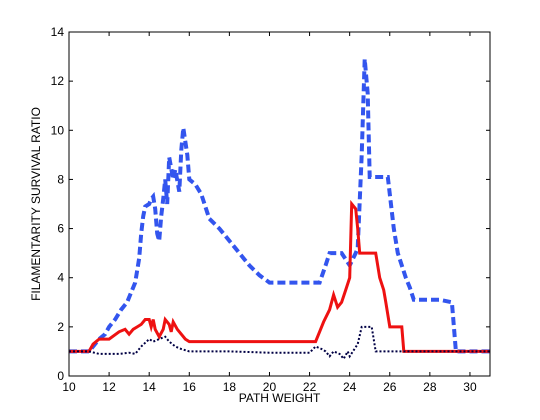 This screenshot has width=540, height=420. I want to click on x-tick-label: 26, so click(390, 387).